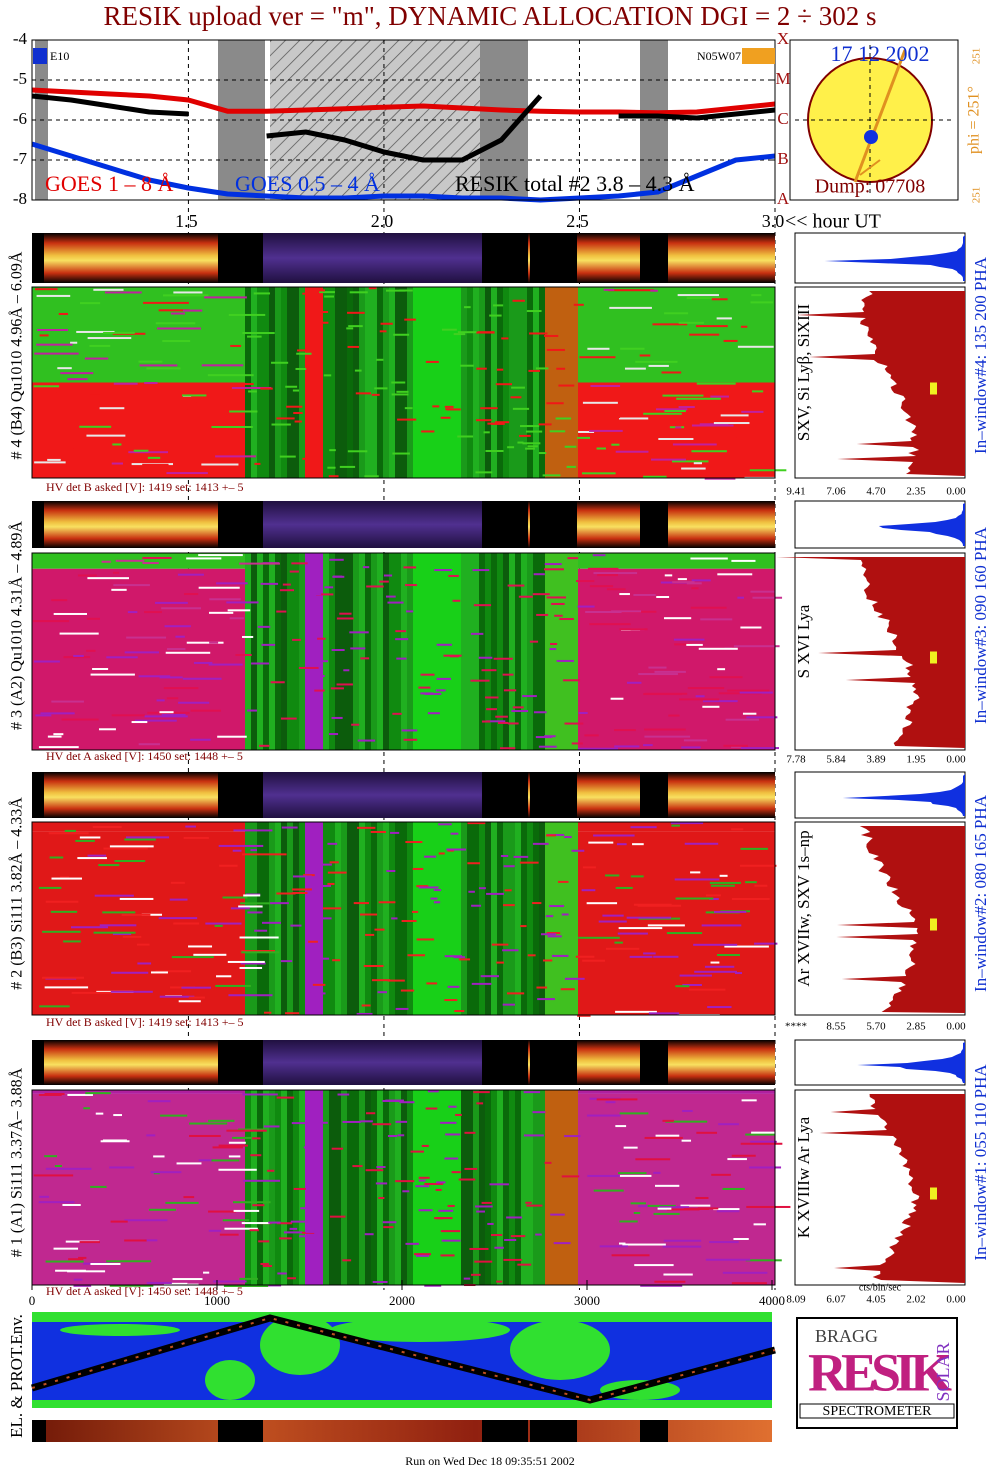 This screenshot has width=1004, height=1477. I want to click on hist-scale: 4.05, so click(876, 1300).